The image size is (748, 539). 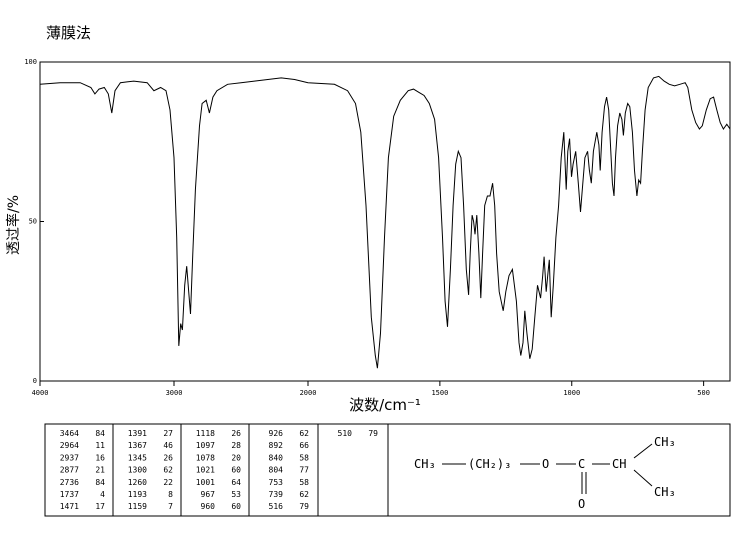 I want to click on peak-wavenumber: 1097, so click(x=205, y=445).